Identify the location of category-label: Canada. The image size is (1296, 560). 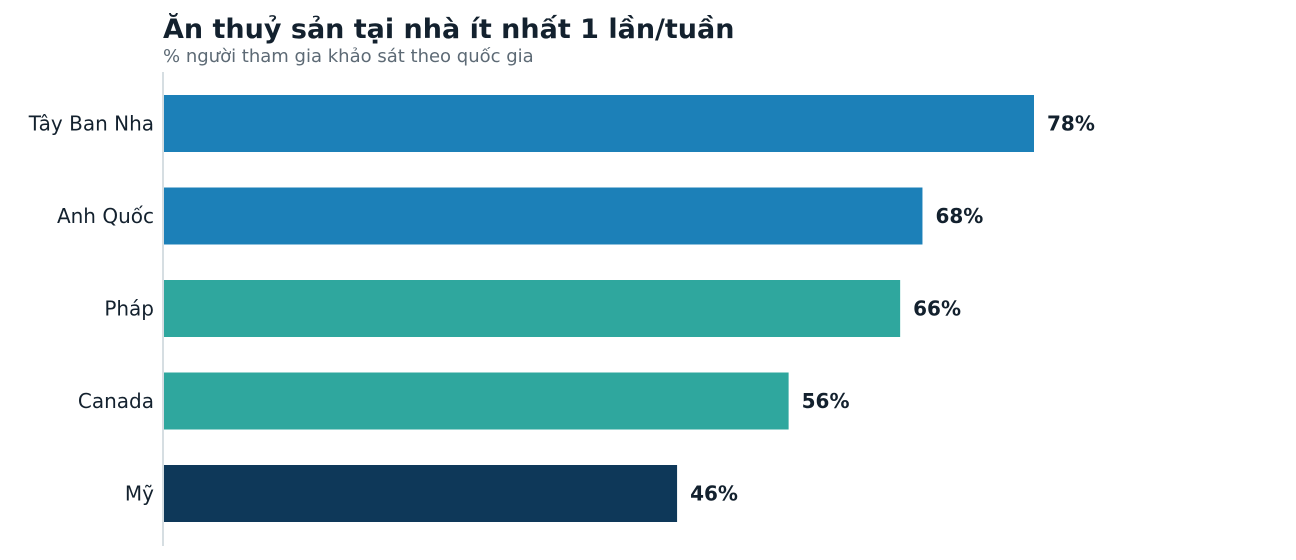
(116, 401).